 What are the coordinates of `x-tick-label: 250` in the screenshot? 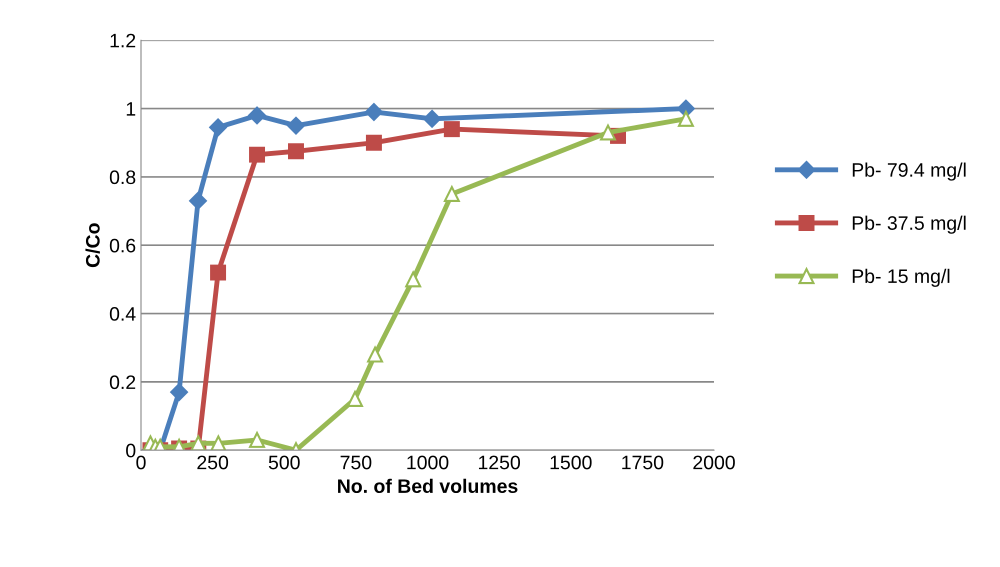 It's located at (212, 463).